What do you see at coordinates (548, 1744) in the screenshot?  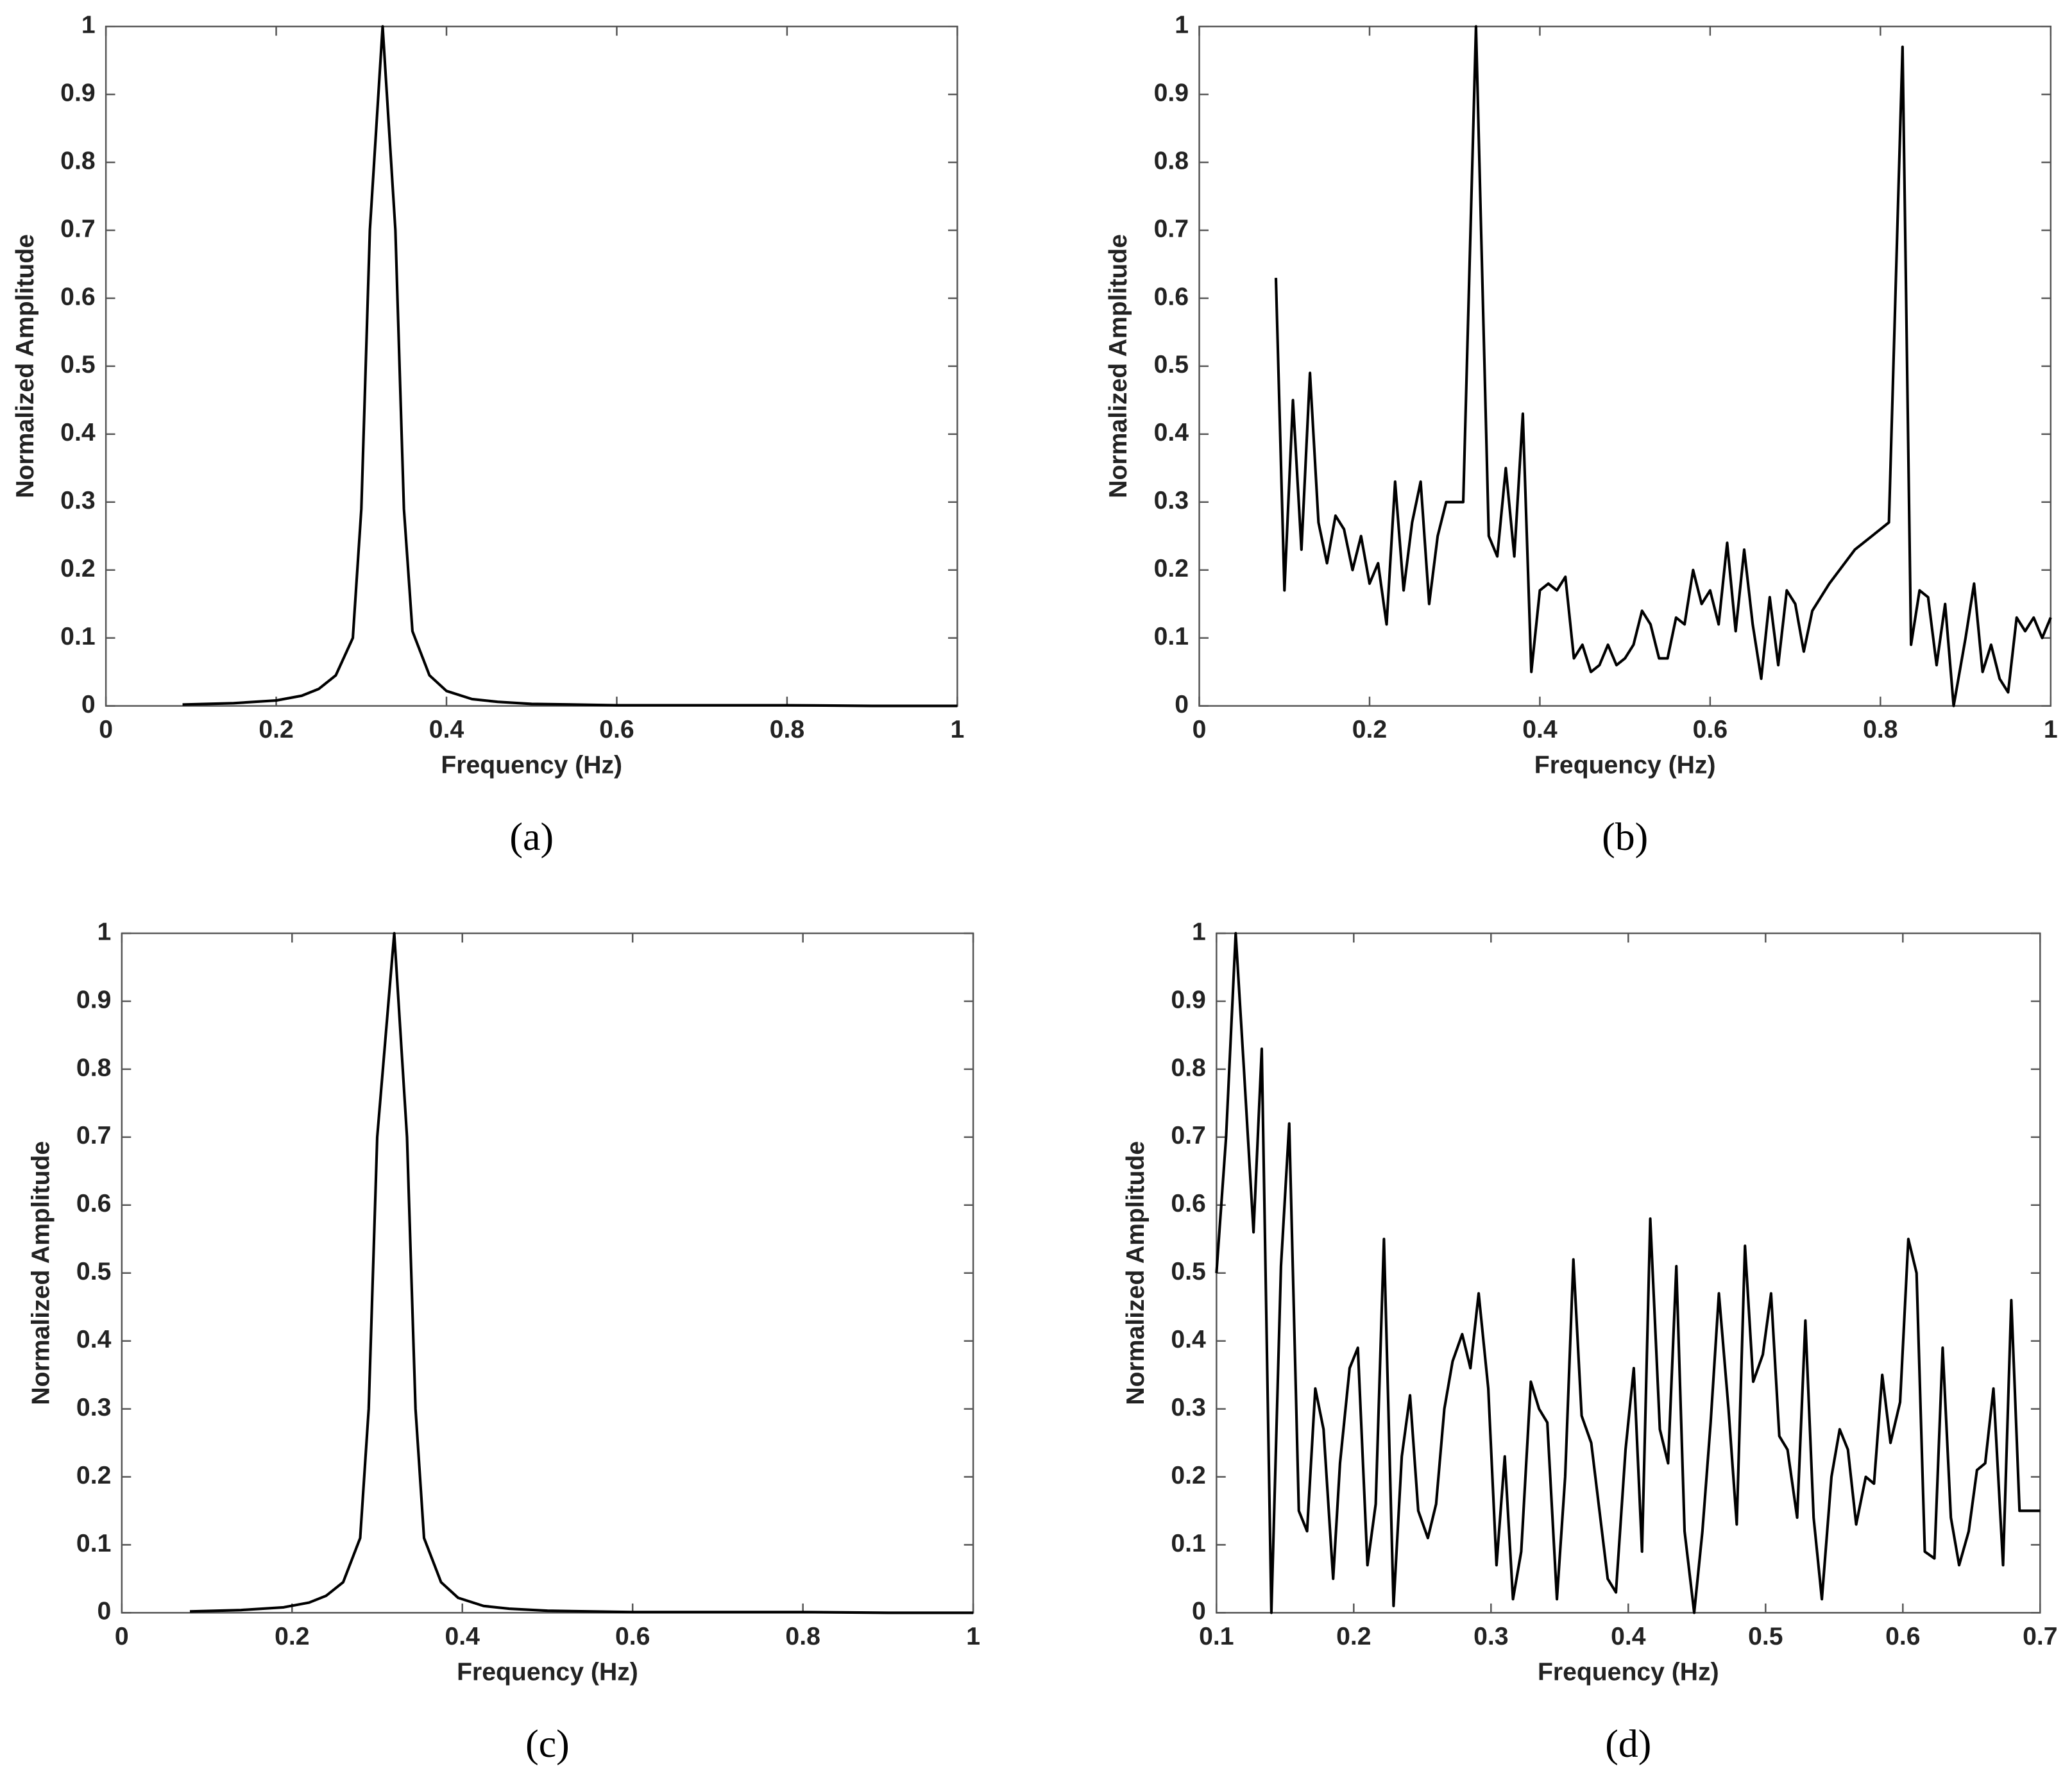 I see `caption: (c)` at bounding box center [548, 1744].